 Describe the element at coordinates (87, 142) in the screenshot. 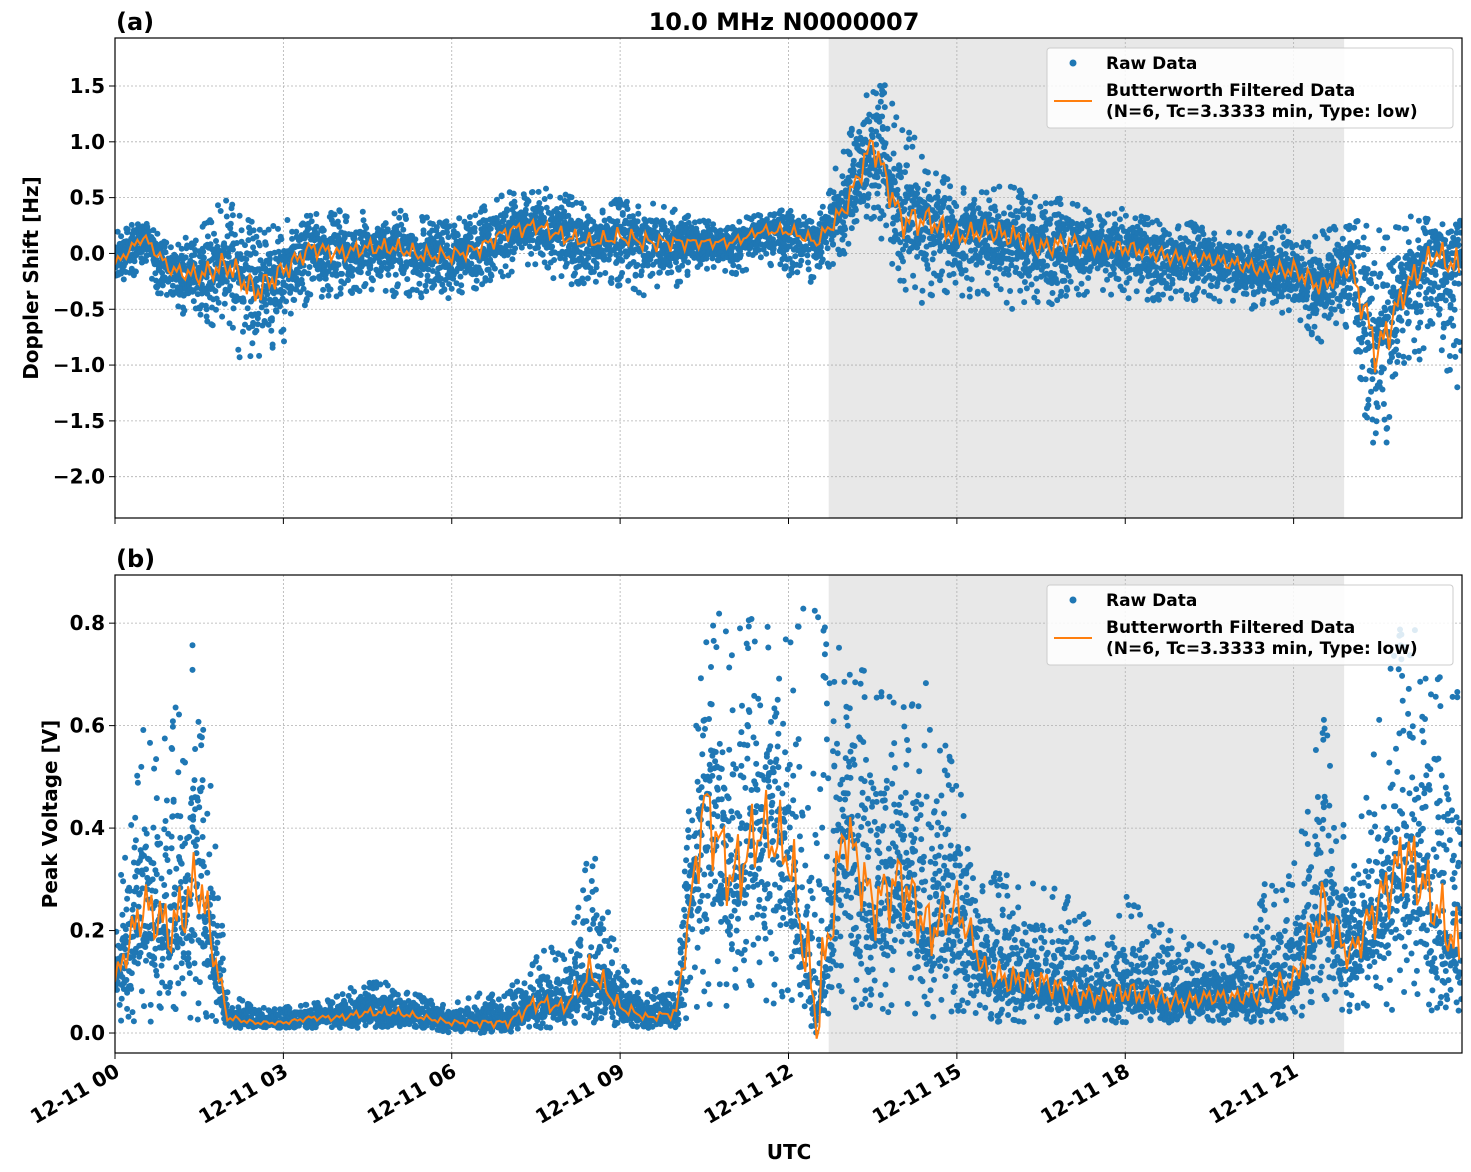

I see `y-tick-label: 1.0` at that location.